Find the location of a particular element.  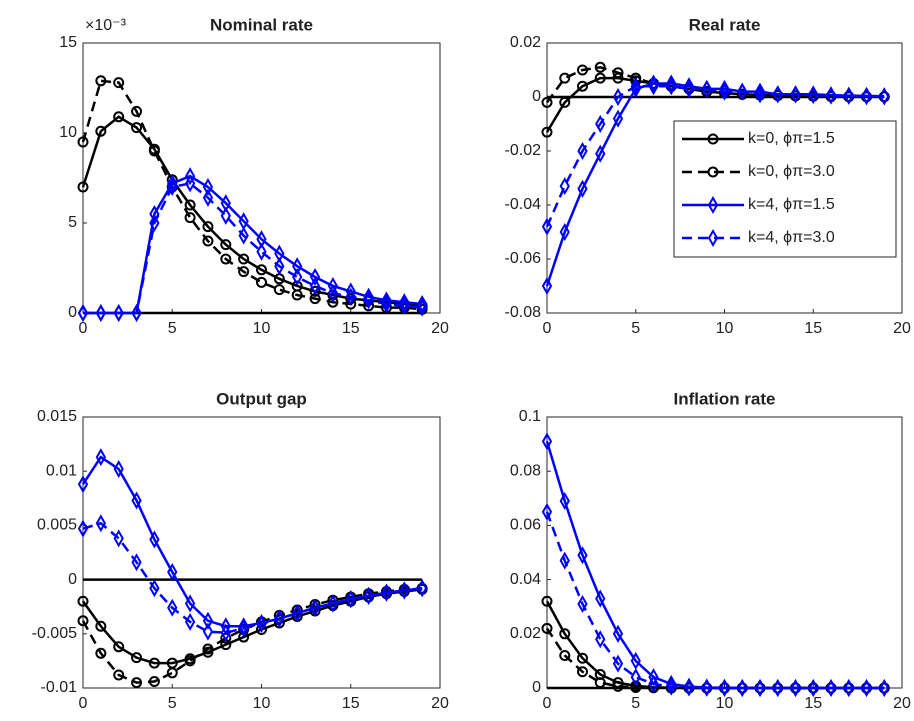

y-tick-label: 0.005 is located at coordinates (57, 525).